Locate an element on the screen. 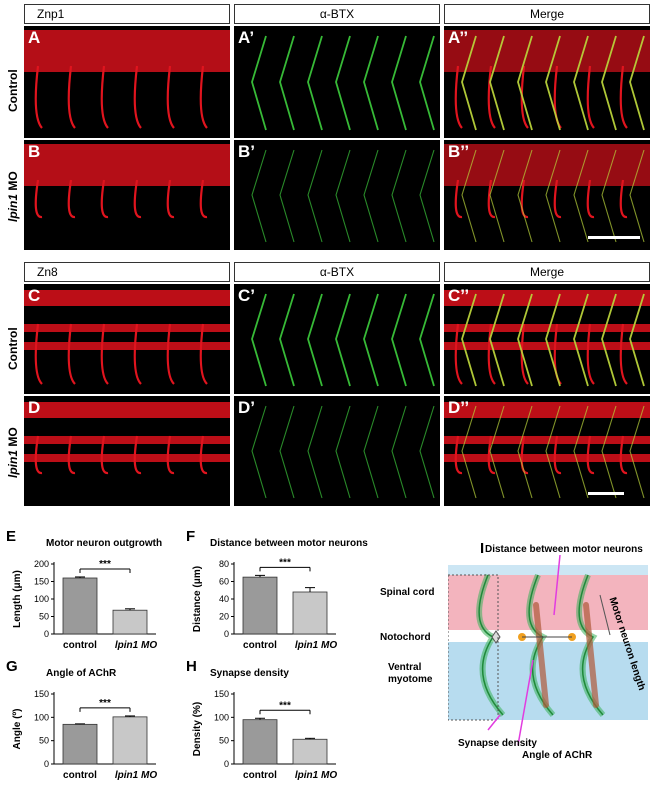 The height and width of the screenshot is (795, 659). panel-letter-D: D is located at coordinates (34, 407).